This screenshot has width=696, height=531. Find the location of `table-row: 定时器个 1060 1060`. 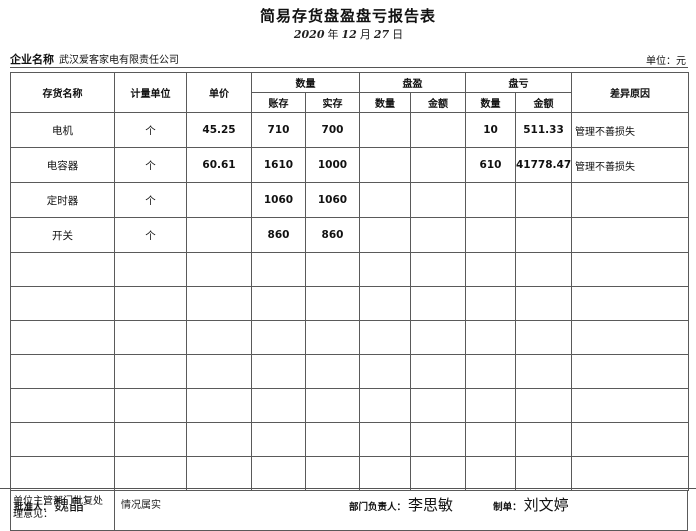

table-row: 定时器个 1060 1060 is located at coordinates (349, 200).